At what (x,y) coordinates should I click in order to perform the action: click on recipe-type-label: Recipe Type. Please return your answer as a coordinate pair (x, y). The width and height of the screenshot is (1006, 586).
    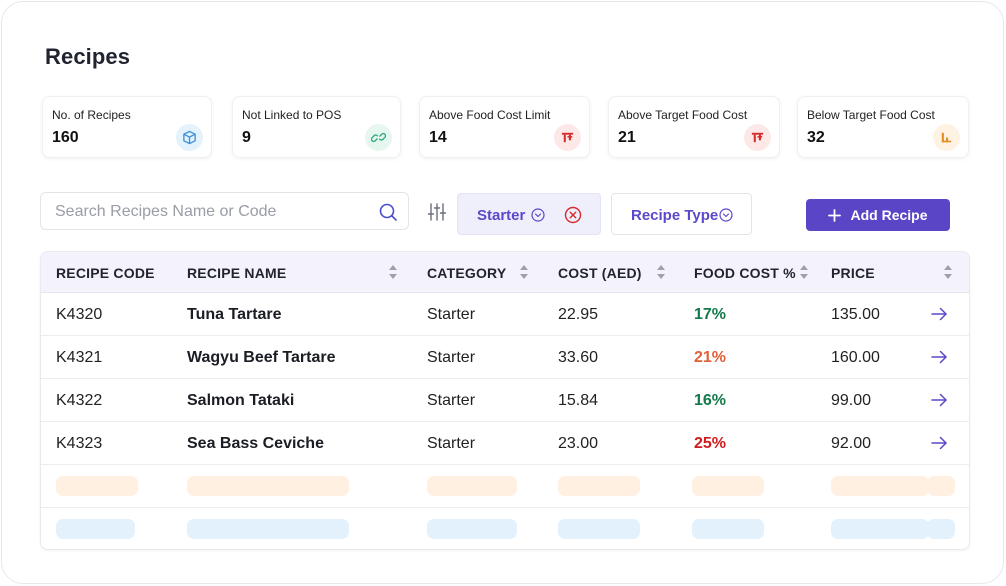
    Looking at the image, I should click on (675, 215).